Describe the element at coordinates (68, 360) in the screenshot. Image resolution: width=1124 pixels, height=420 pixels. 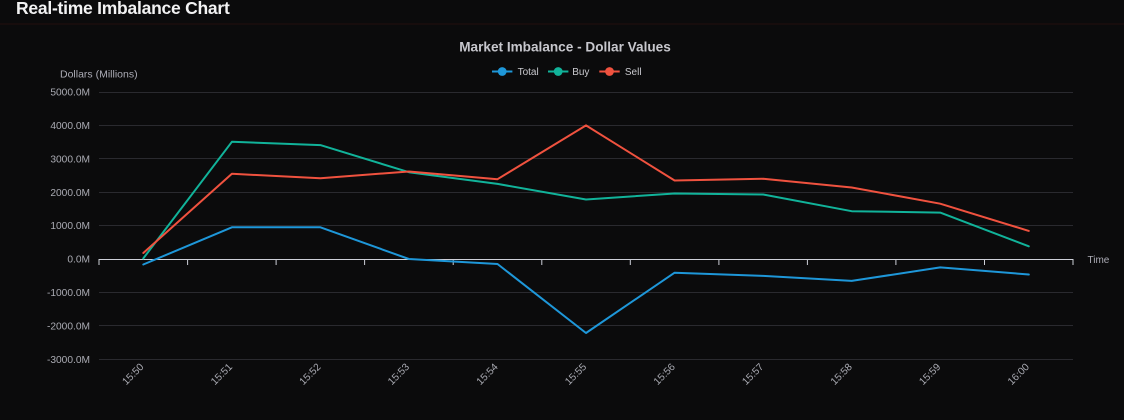
I see `svg-text: -3000.0M` at that location.